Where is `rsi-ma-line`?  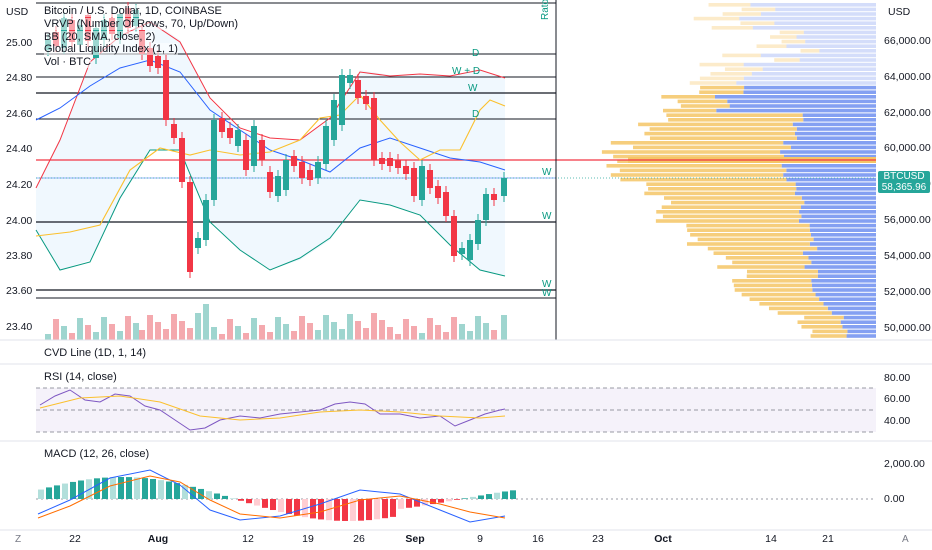
rsi-ma-line is located at coordinates (272, 408).